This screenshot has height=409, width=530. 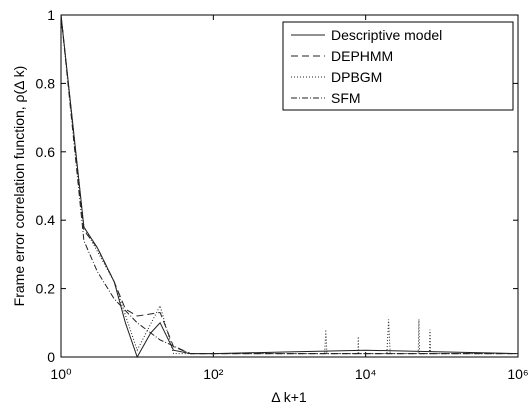 What do you see at coordinates (213, 374) in the screenshot?
I see `x-tick-label: 10²` at bounding box center [213, 374].